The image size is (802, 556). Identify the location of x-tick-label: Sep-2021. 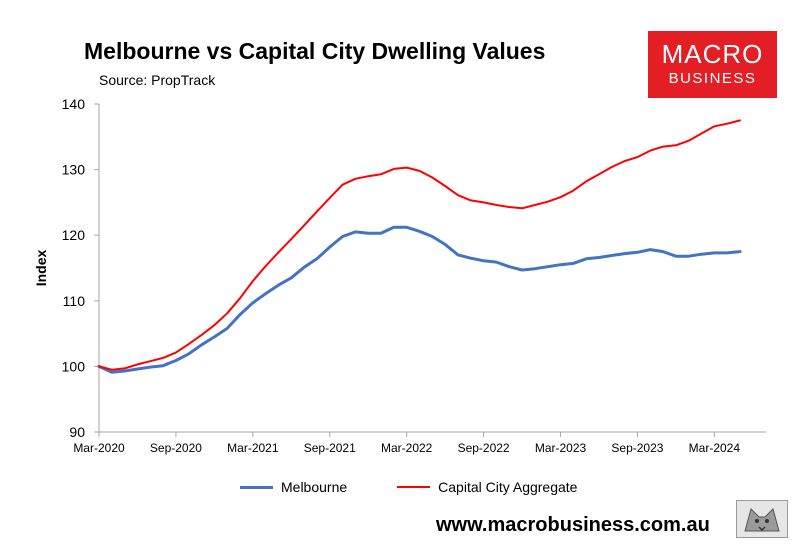
(330, 448).